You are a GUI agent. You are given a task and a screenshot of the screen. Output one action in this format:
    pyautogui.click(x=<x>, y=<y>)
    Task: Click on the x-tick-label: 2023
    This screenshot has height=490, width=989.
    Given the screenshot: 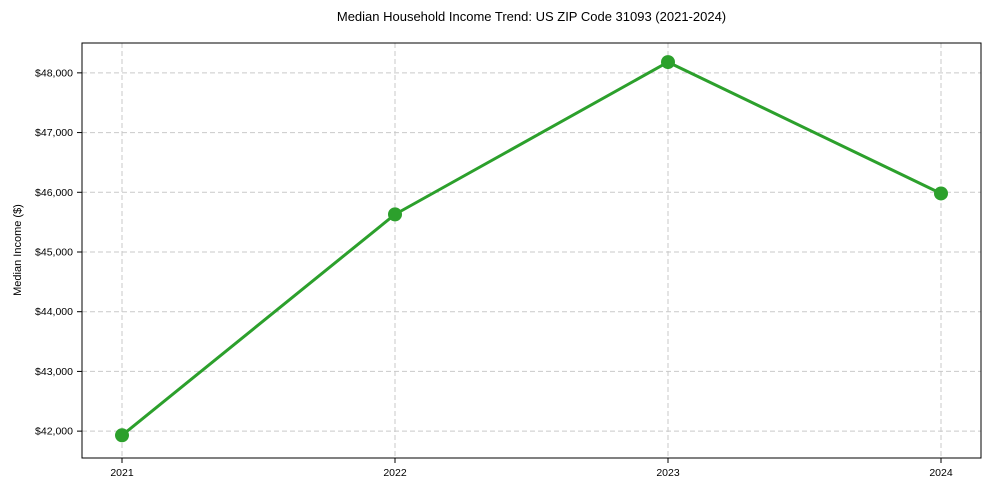 What is the action you would take?
    pyautogui.click(x=668, y=473)
    